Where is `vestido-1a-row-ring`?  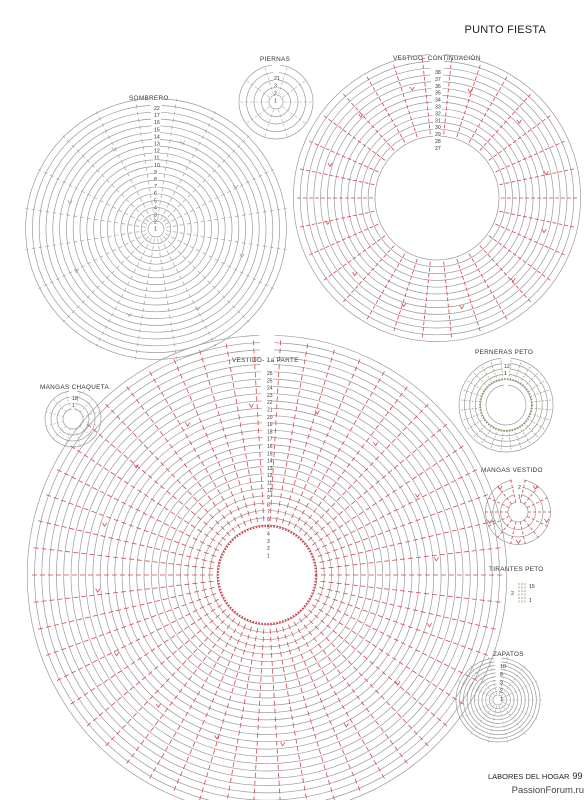 vestido-1a-row-ring is located at coordinates (267, 575).